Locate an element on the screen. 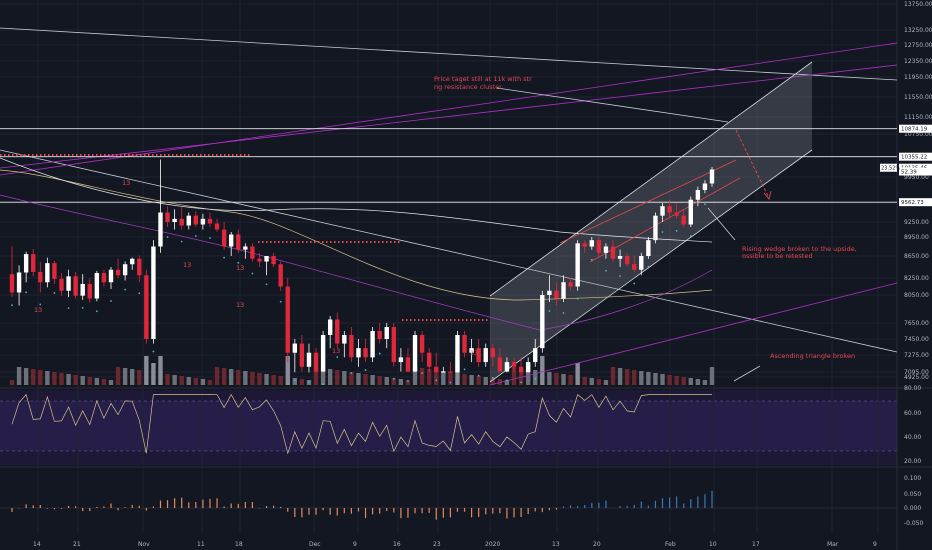 This screenshot has height=550, width=932. x-tick-label: 11 is located at coordinates (201, 544).